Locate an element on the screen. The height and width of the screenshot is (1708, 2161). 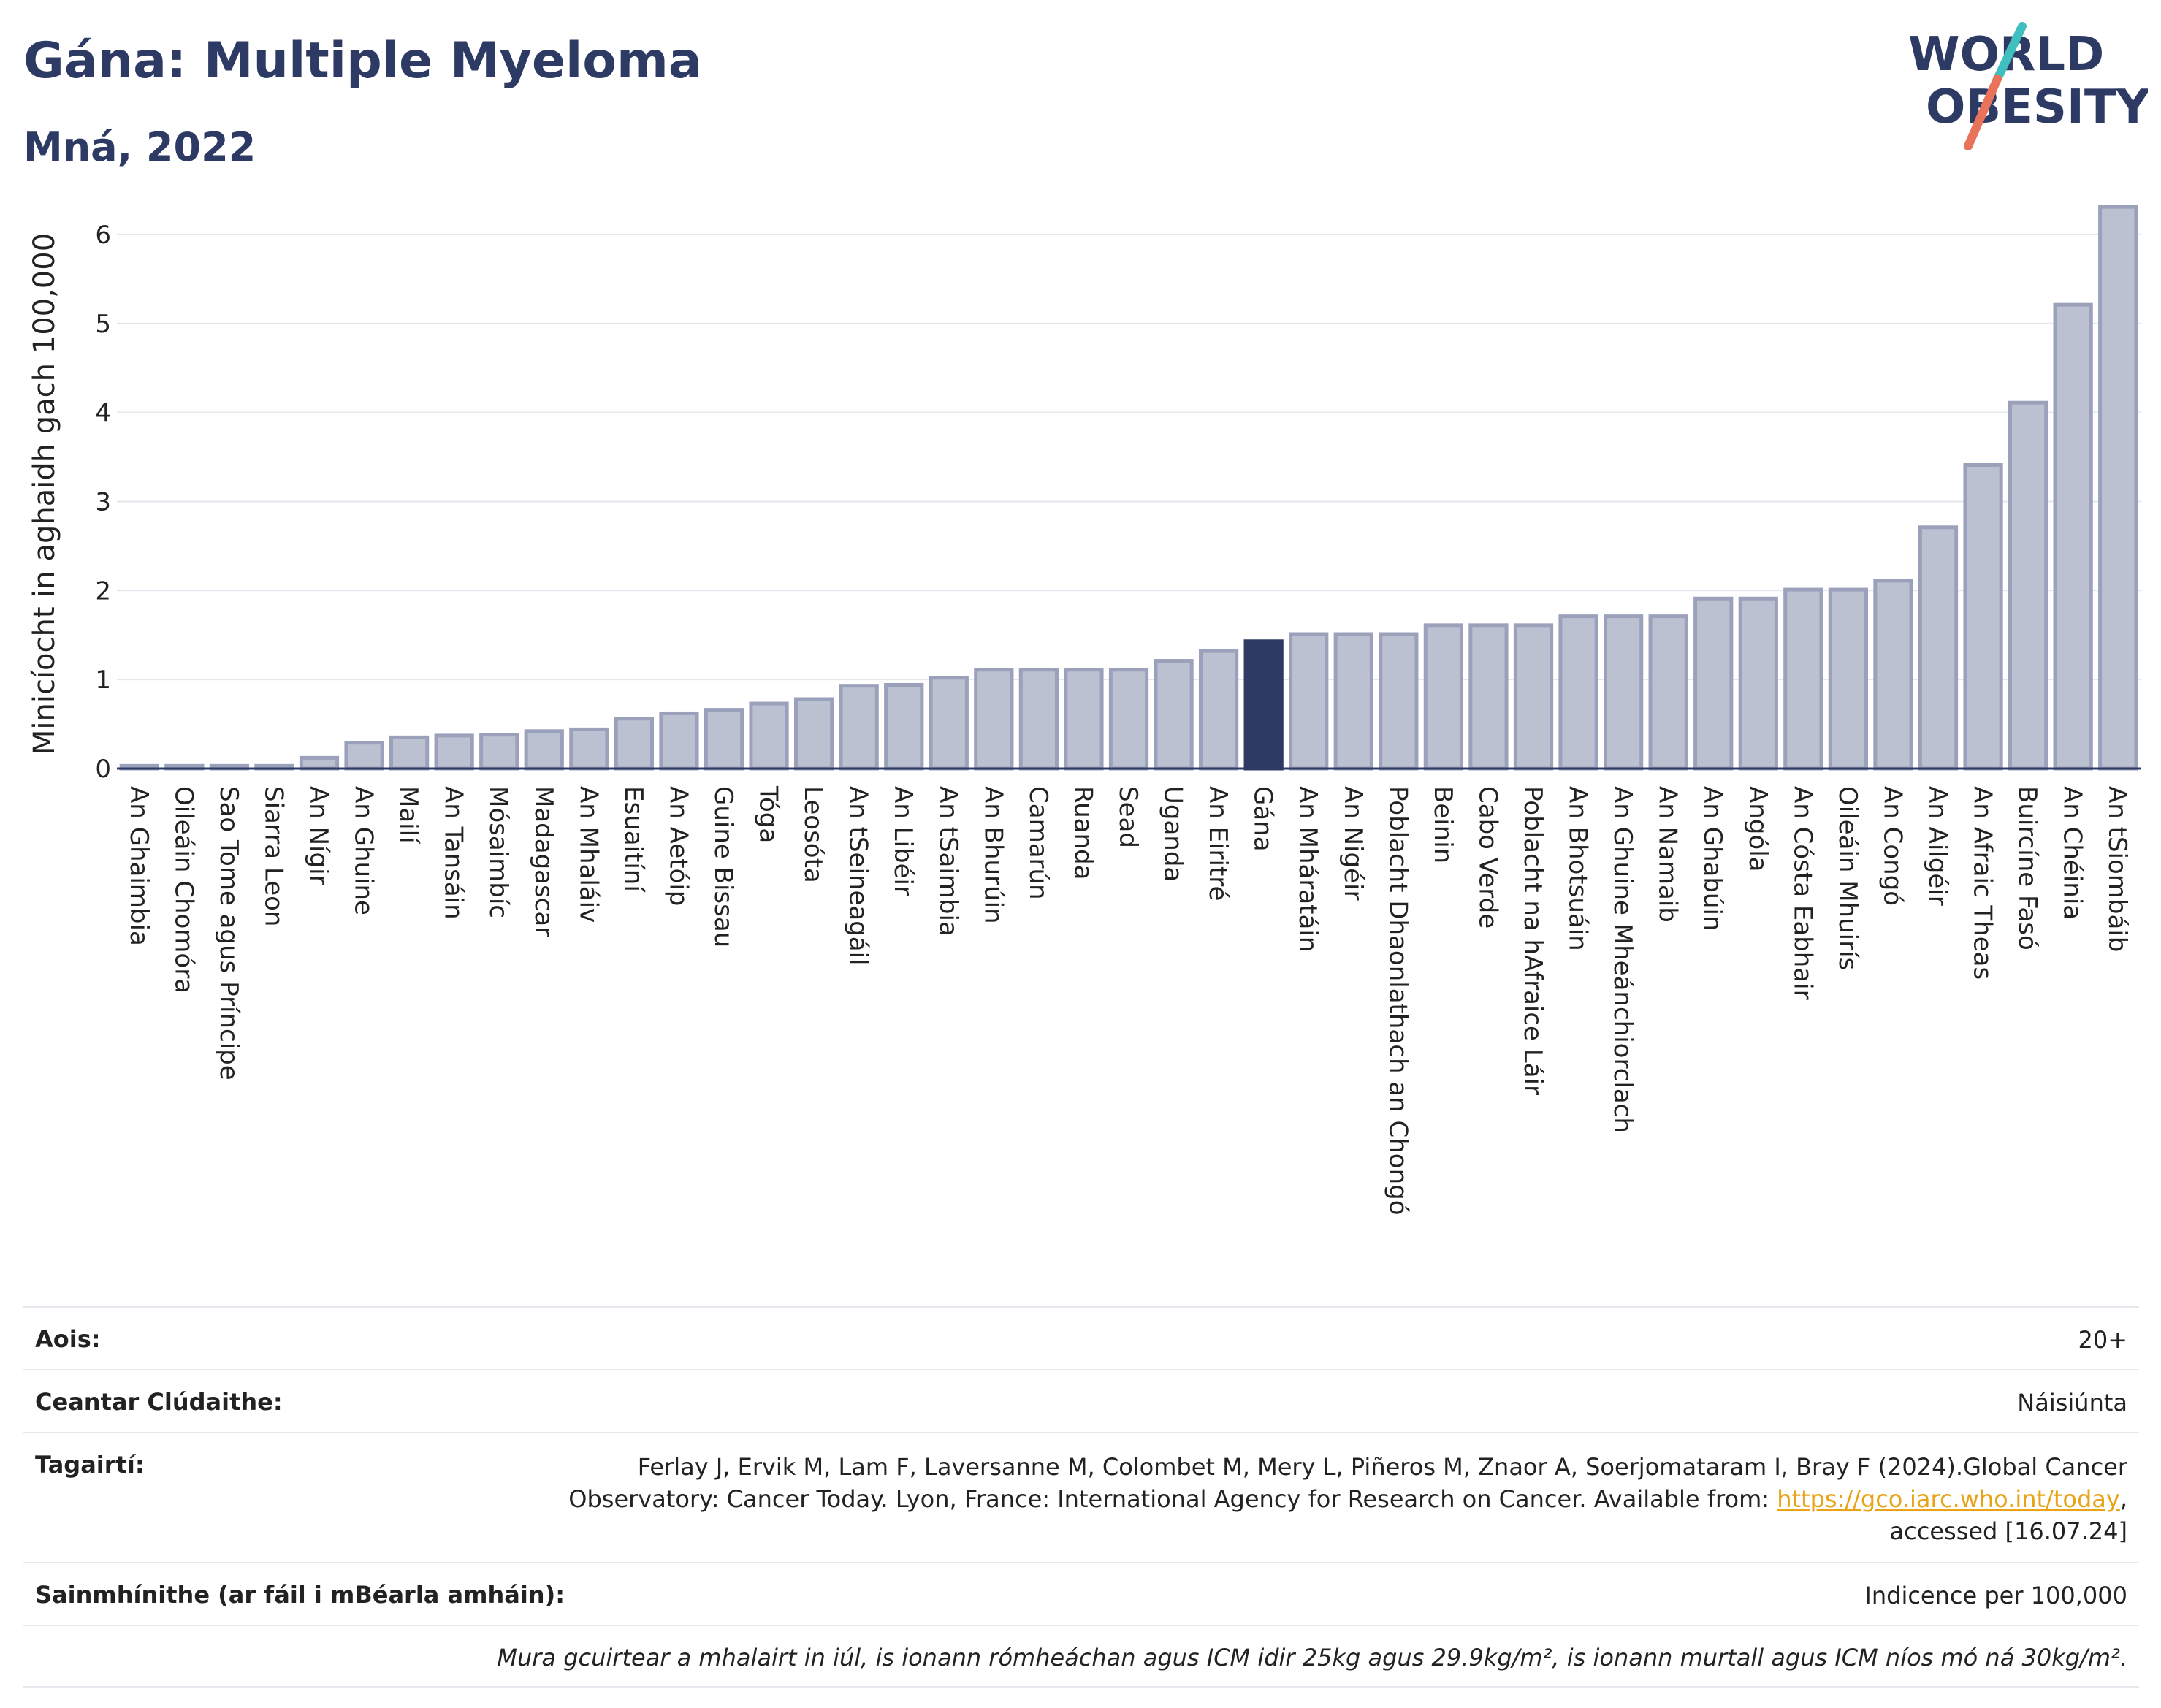
coverage-label: Ceantar Clúdaithe: is located at coordinates (159, 1402).